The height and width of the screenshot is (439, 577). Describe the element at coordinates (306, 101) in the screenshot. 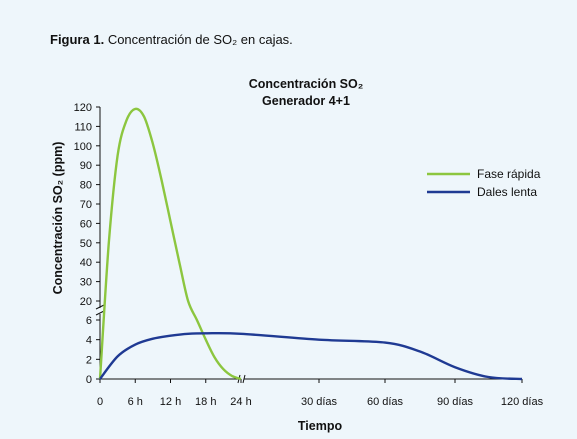

I see `chart-subtitle: Generador 4+1` at that location.